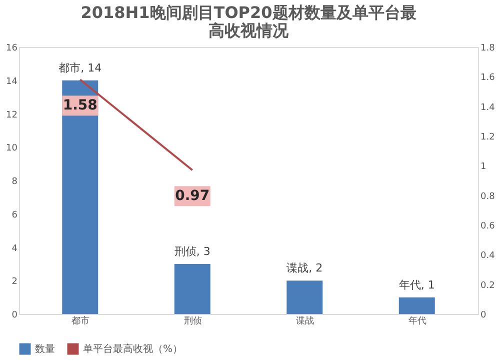  What do you see at coordinates (417, 321) in the screenshot?
I see `x-tick-label: 年代` at bounding box center [417, 321].